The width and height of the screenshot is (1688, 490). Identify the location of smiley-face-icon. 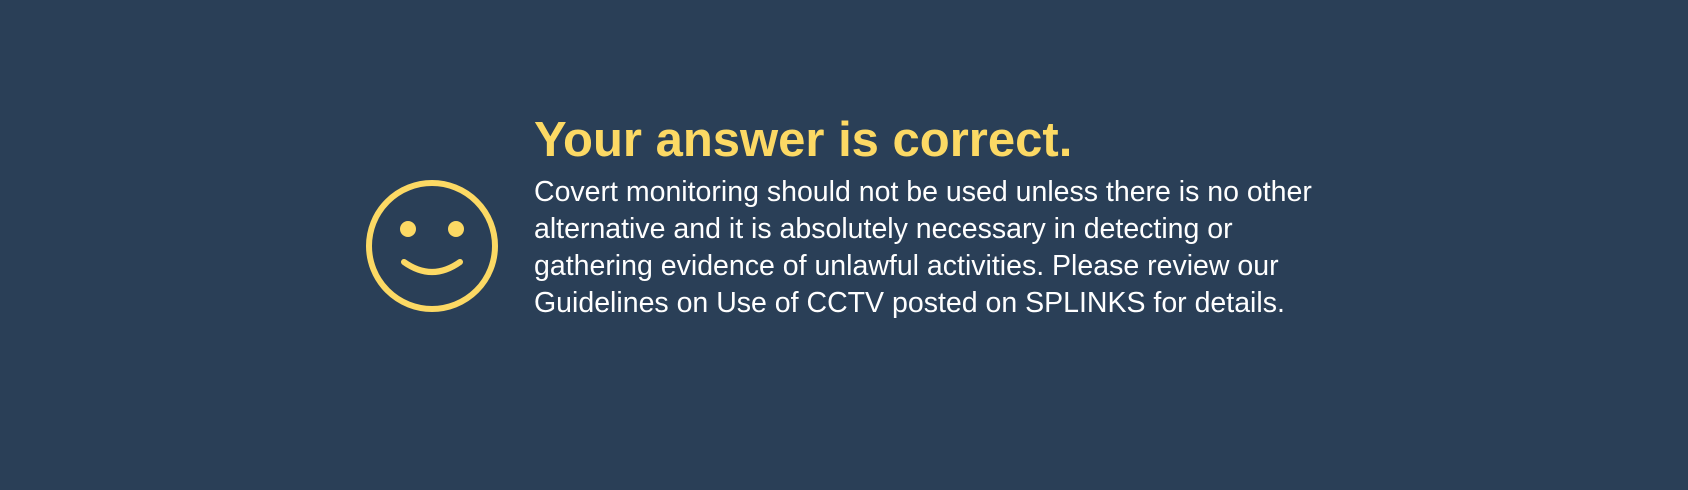
(432, 246).